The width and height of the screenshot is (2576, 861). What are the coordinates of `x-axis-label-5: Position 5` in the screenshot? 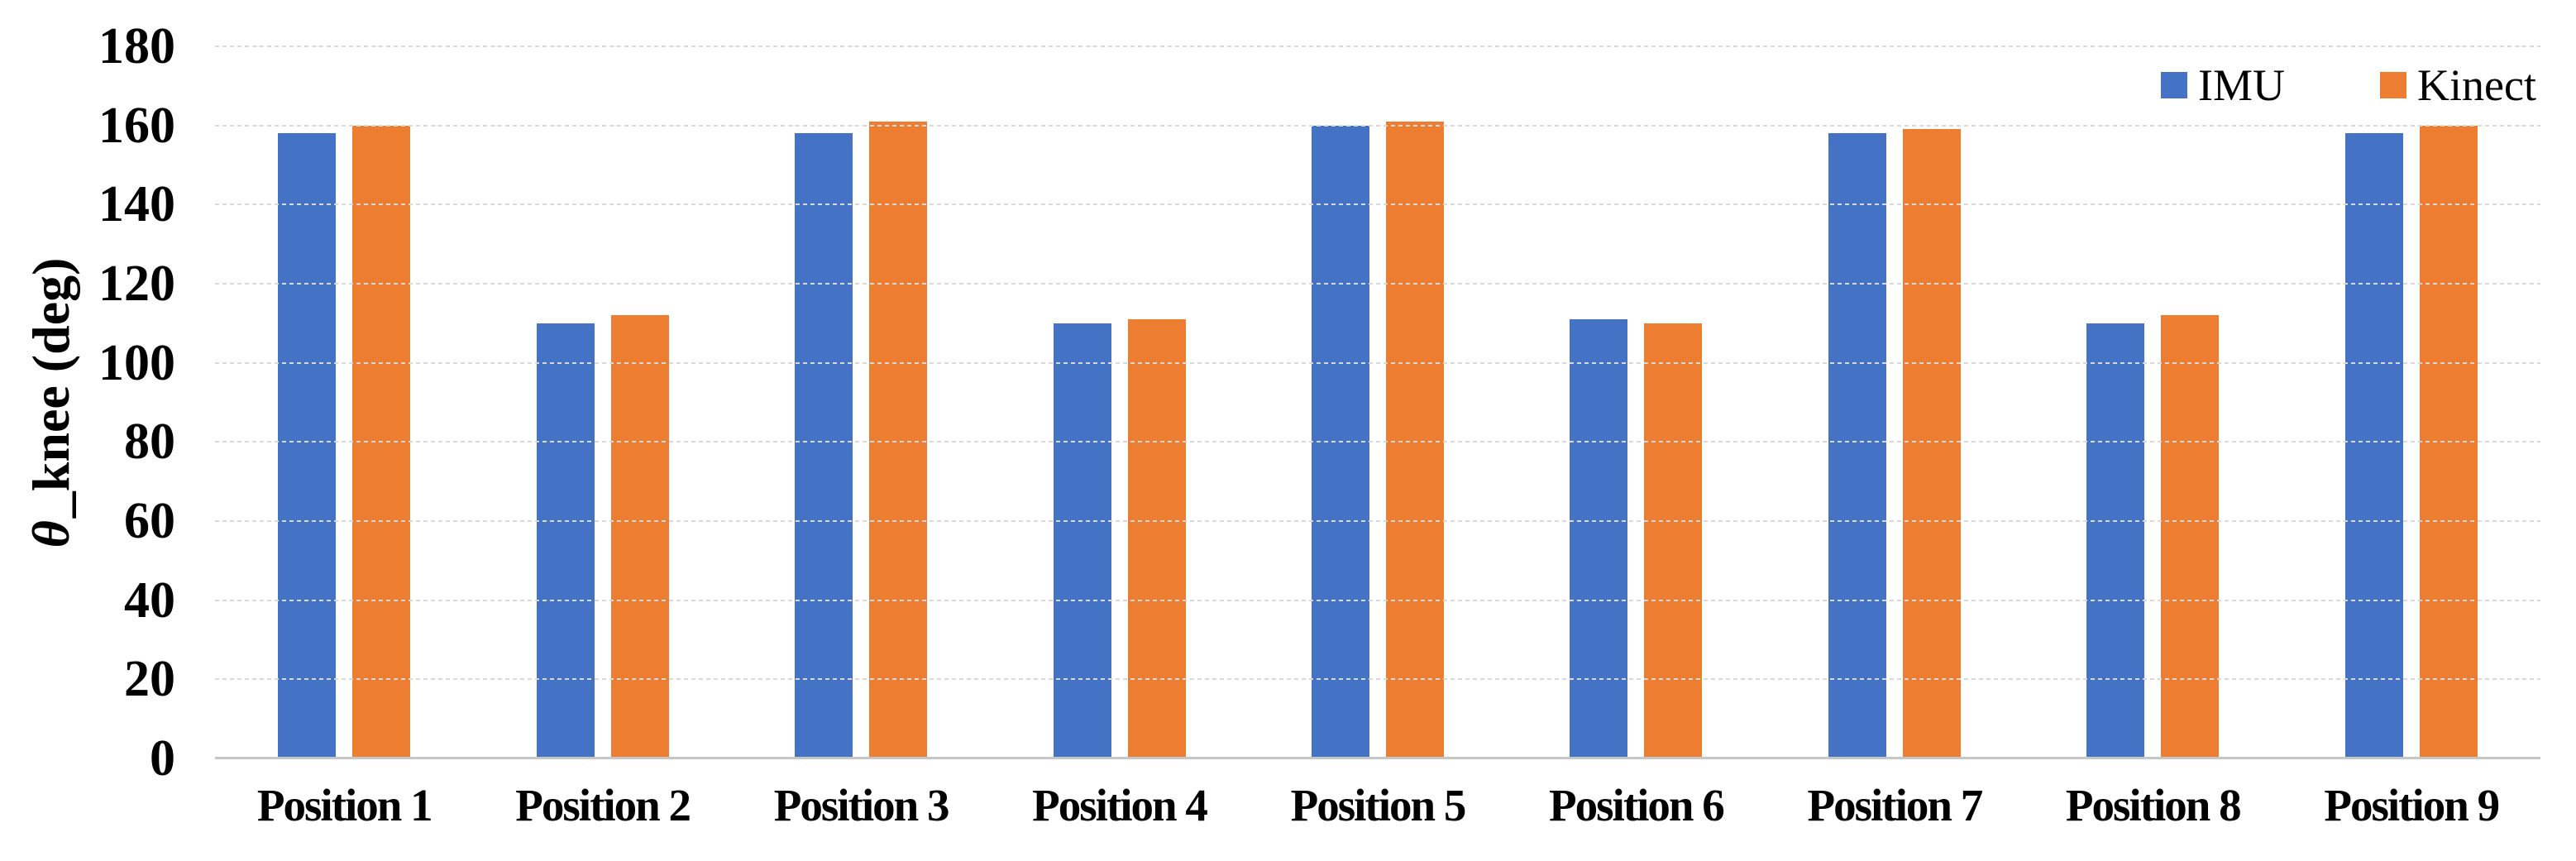 It's located at (1378, 805).